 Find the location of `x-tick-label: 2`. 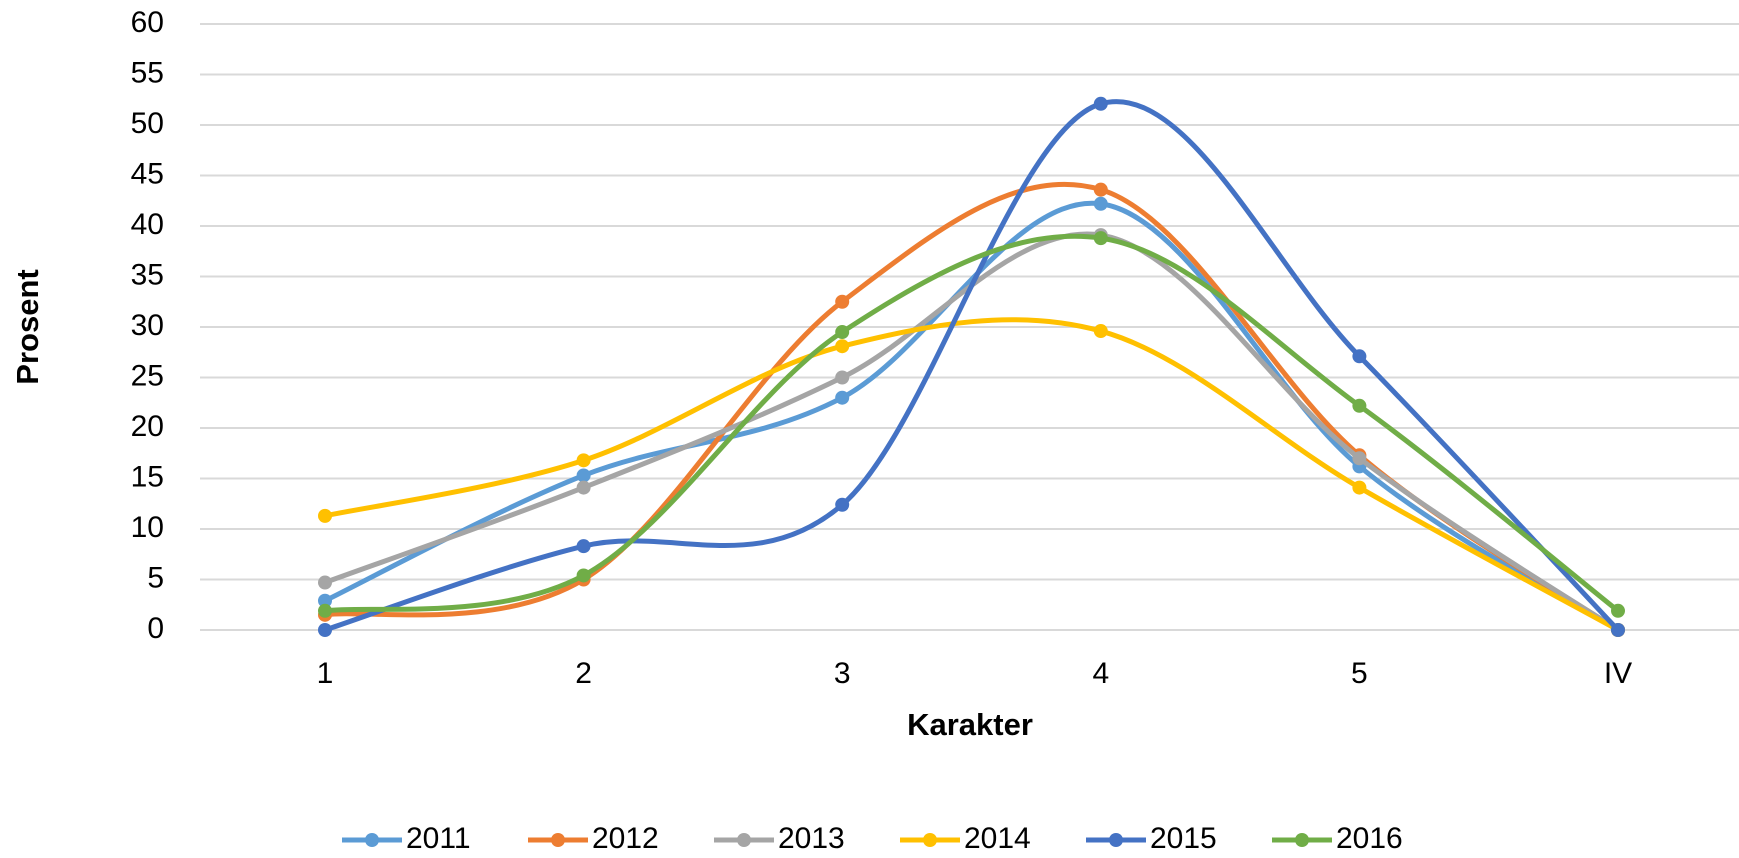

x-tick-label: 2 is located at coordinates (583, 673).